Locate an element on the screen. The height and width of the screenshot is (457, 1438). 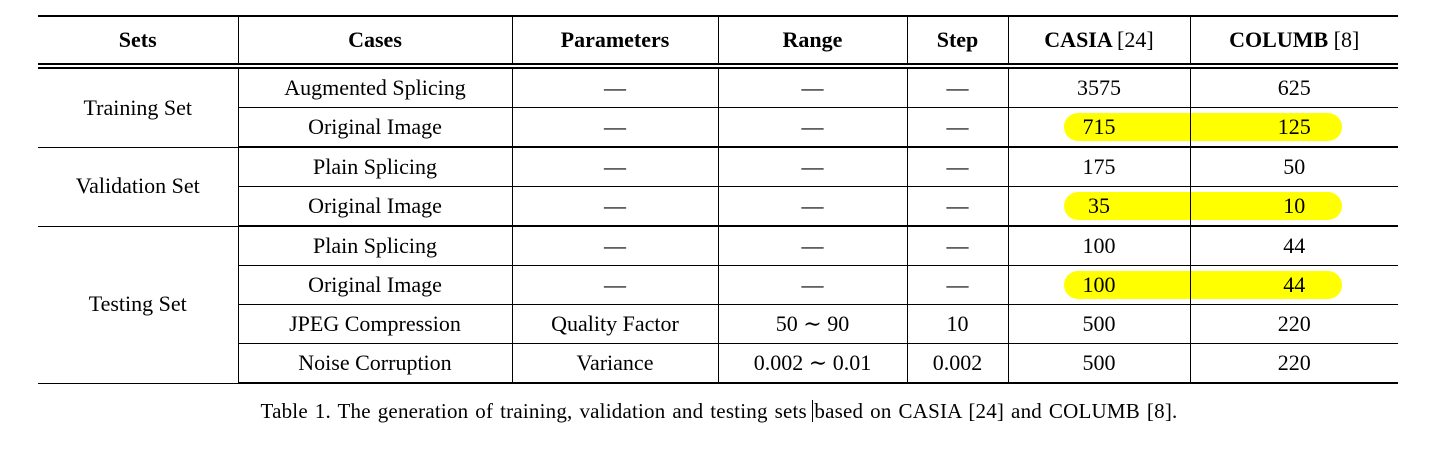
cell-case: Noise Corruption is located at coordinates (374, 363).